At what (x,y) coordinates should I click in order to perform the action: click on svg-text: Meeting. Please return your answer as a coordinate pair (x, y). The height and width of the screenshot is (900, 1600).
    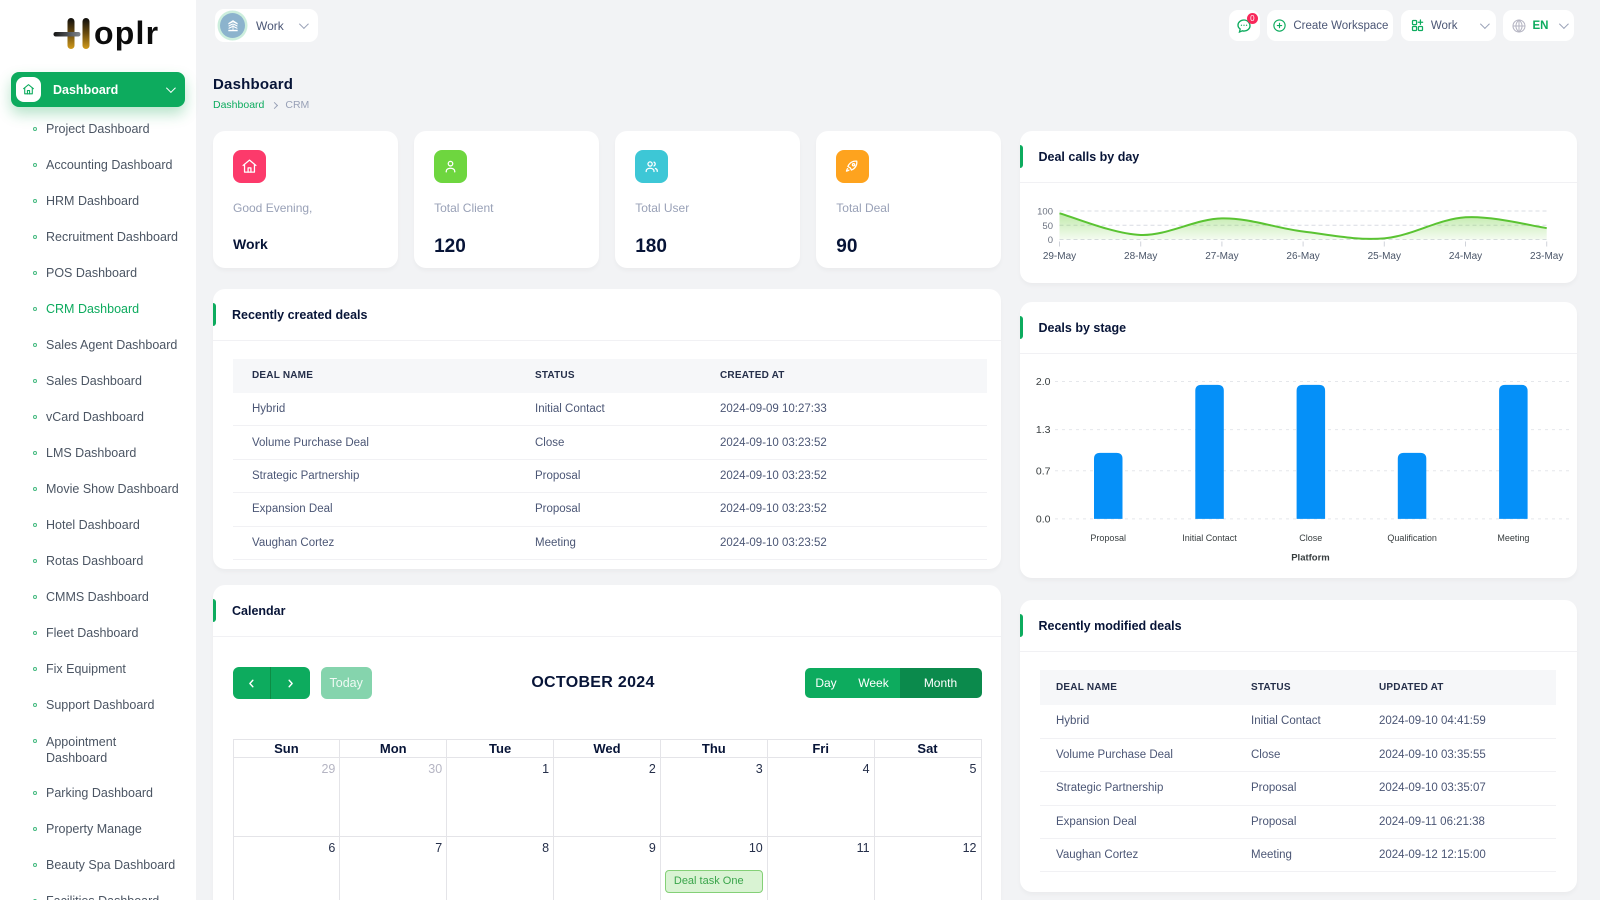
    Looking at the image, I should click on (1513, 538).